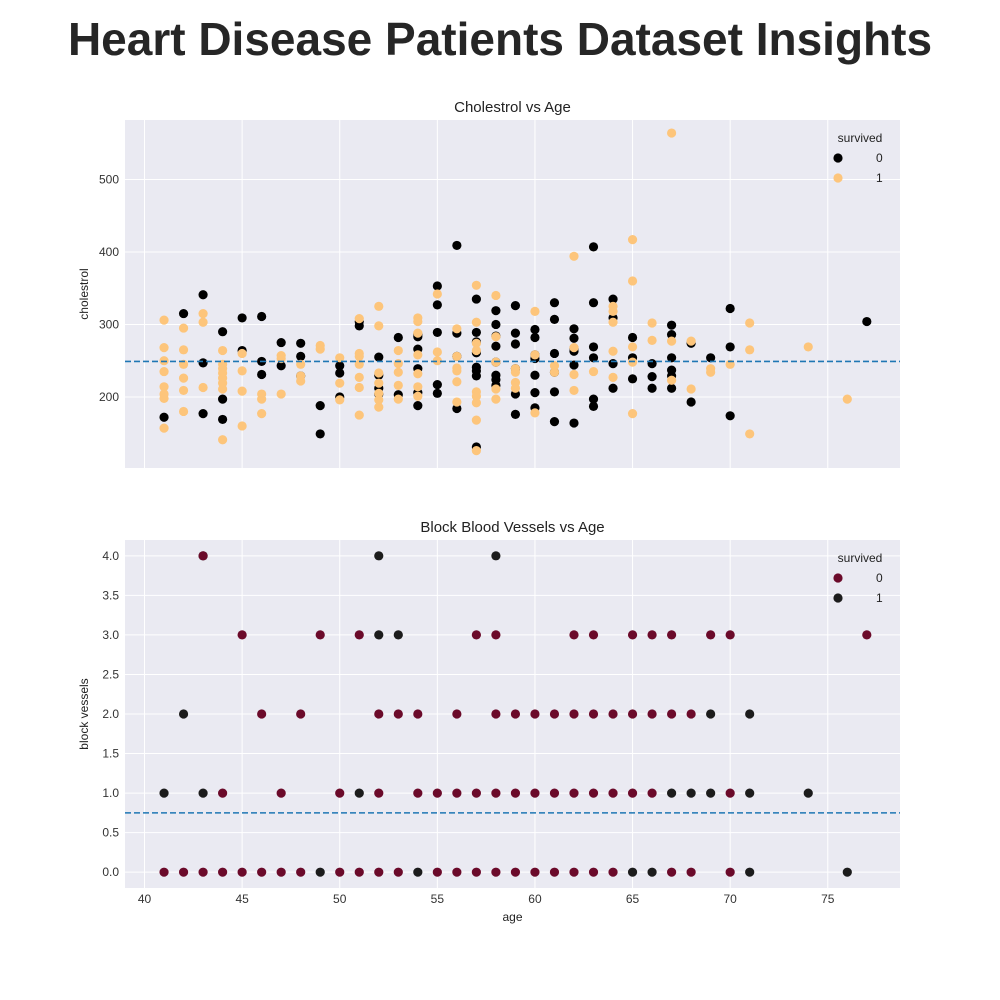 The height and width of the screenshot is (1000, 1000). I want to click on x-axis-label: age, so click(512, 917).